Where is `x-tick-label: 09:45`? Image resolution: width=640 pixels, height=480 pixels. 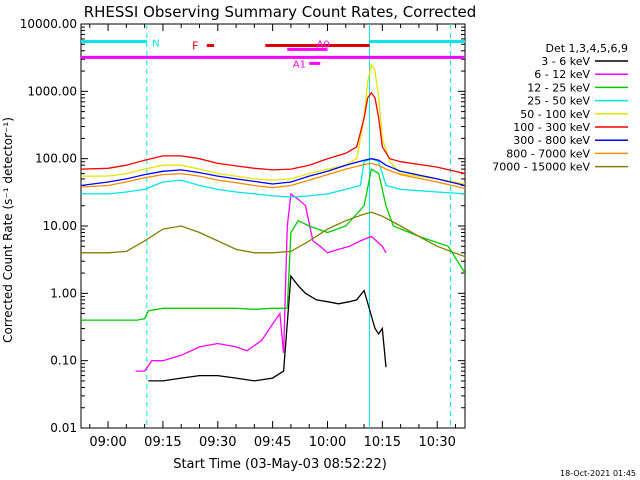 x-tick-label: 09:45 is located at coordinates (272, 442).